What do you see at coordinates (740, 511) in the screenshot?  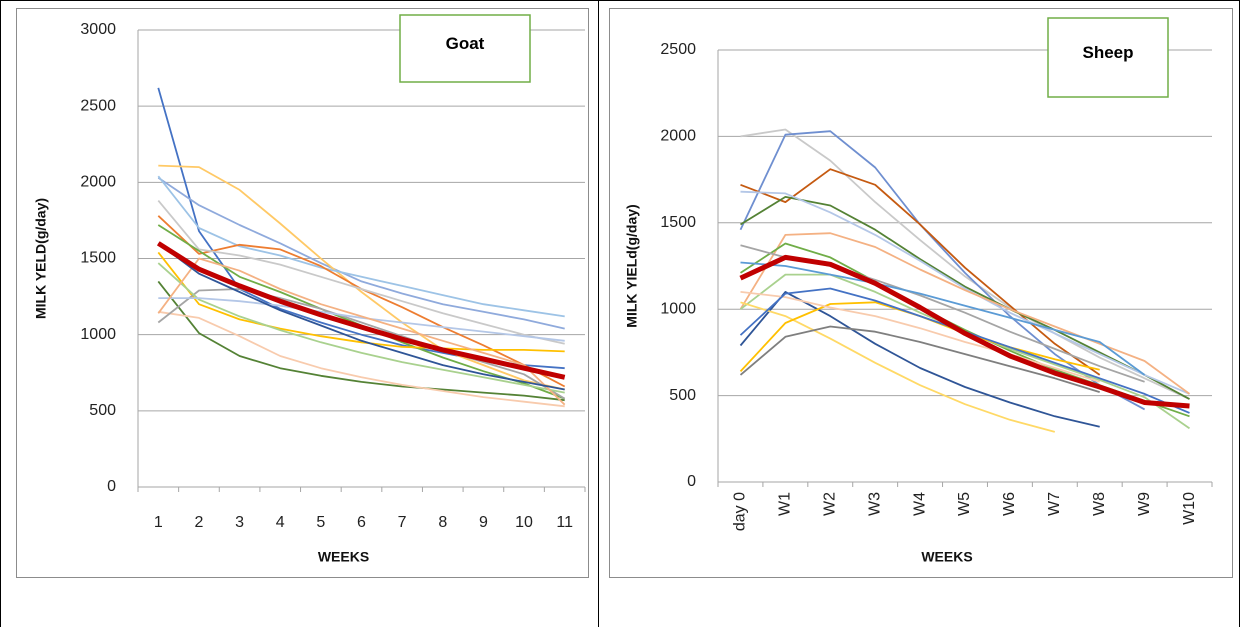 I see `x-tick-label: day 0` at bounding box center [740, 511].